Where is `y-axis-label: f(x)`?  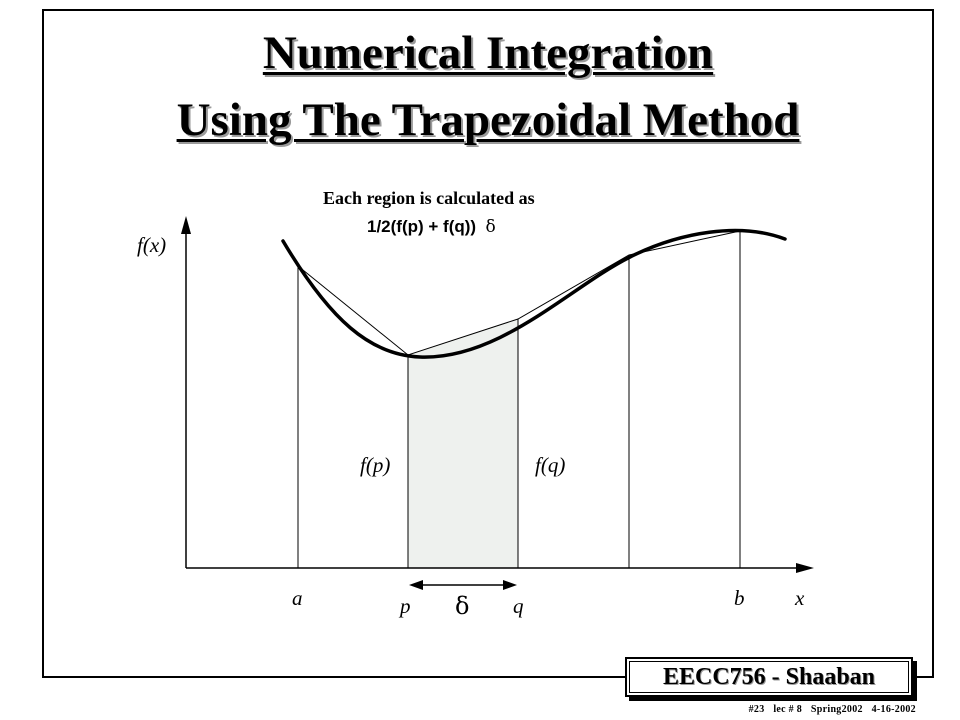 y-axis-label: f(x) is located at coordinates (151, 245).